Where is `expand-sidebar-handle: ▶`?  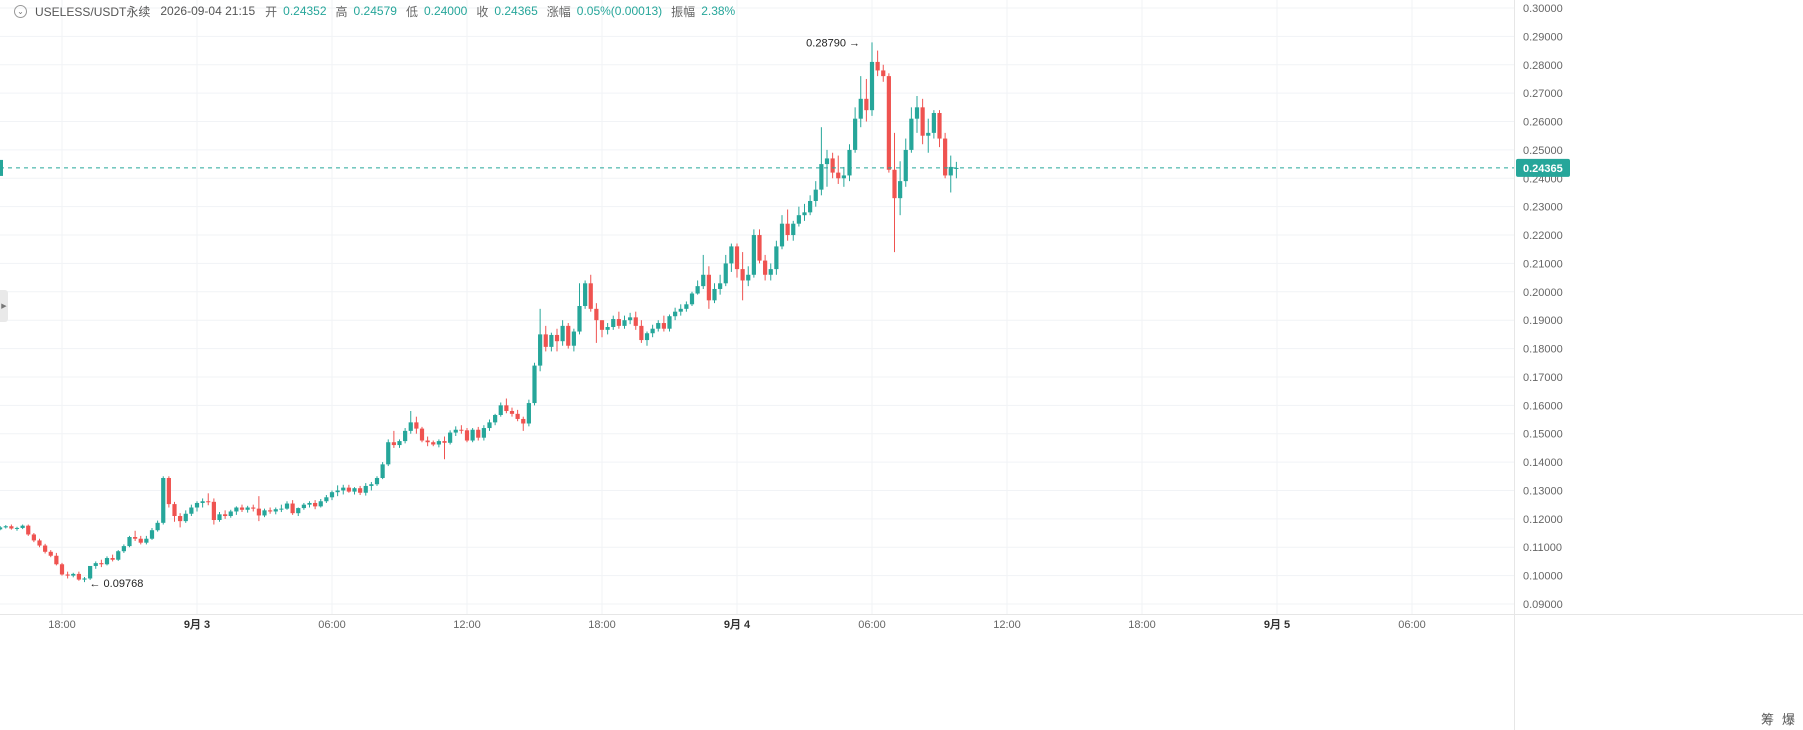
expand-sidebar-handle: ▶ is located at coordinates (4, 306).